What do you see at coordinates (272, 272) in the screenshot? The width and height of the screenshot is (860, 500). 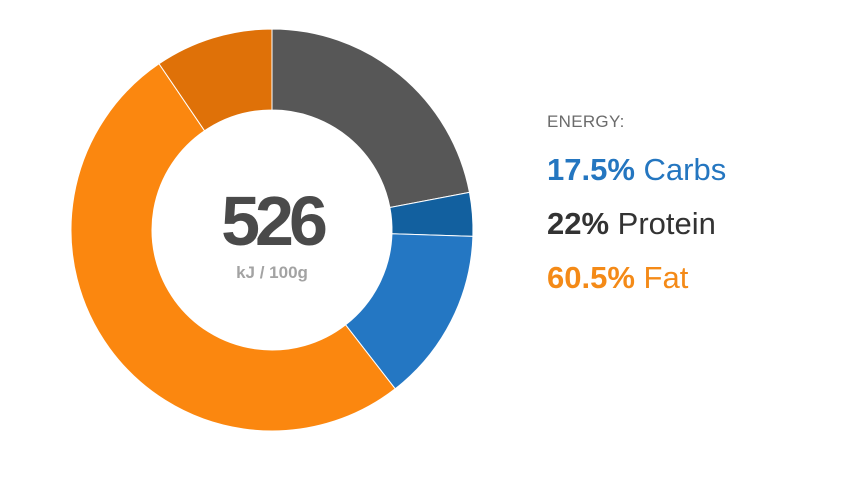 I see `energy-unit: kJ / 100g` at bounding box center [272, 272].